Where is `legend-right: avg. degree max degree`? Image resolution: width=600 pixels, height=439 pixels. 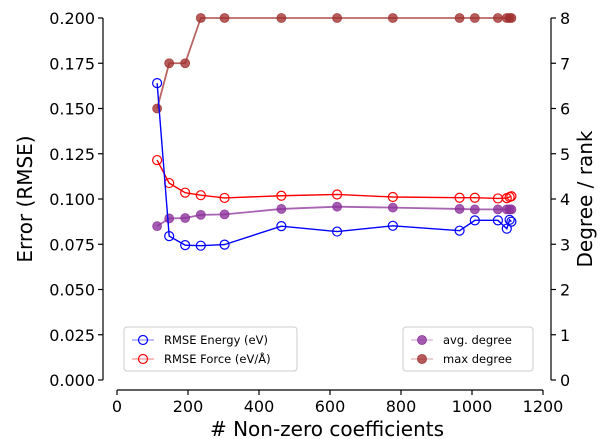 legend-right: avg. degree max degree is located at coordinates (468, 349).